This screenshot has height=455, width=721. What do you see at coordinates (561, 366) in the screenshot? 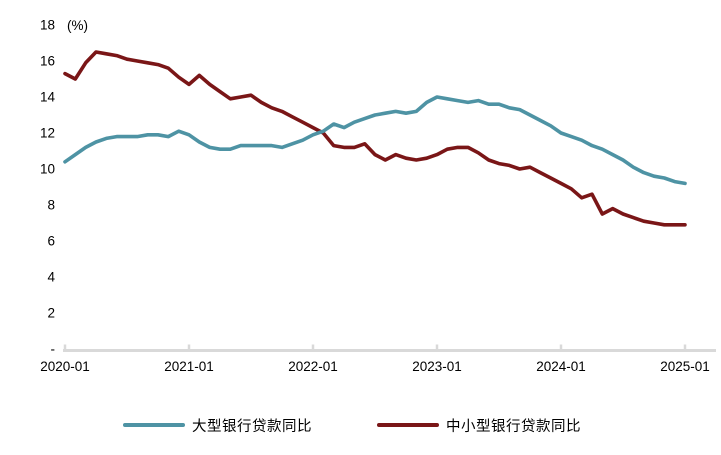
I see `x-axis-tick-label: 2024-01` at bounding box center [561, 366].